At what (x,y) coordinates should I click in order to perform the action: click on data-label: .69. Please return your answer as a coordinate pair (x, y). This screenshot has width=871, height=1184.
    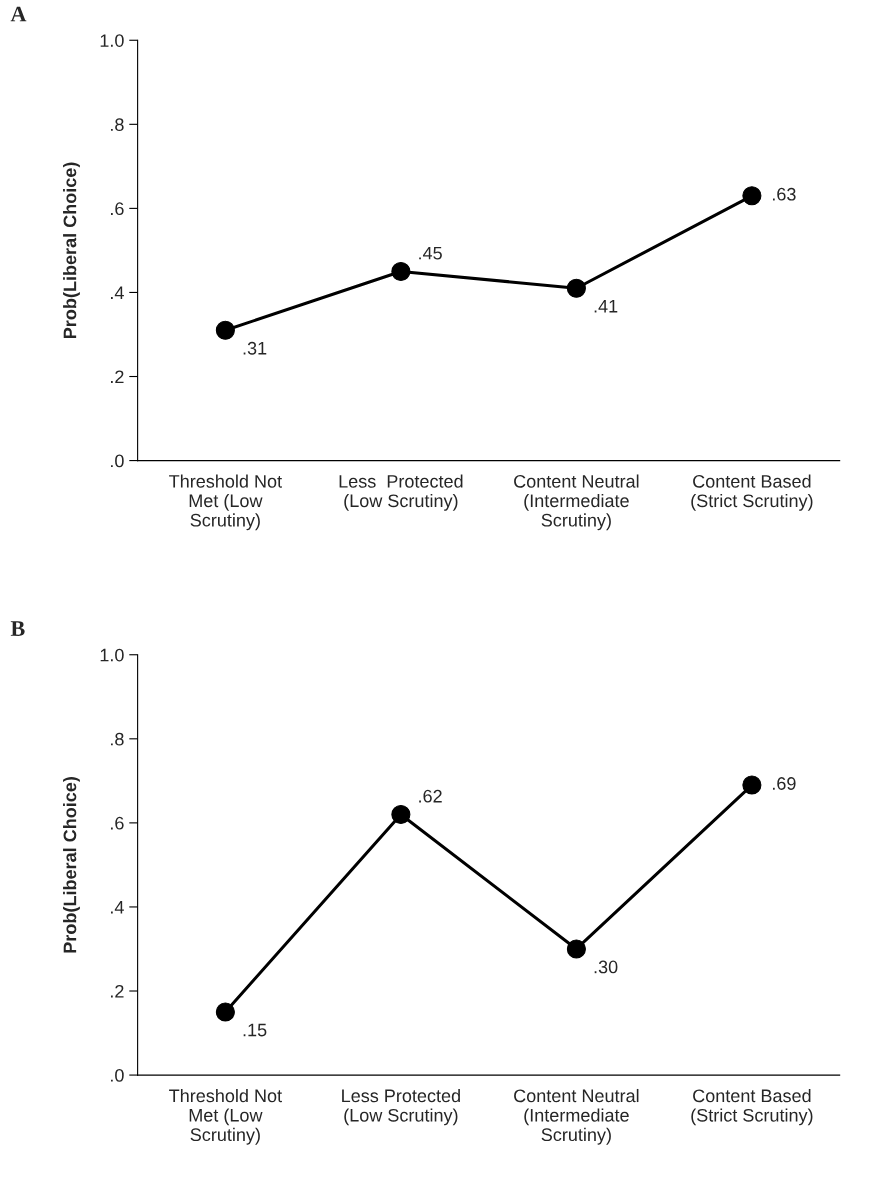
    Looking at the image, I should click on (784, 783).